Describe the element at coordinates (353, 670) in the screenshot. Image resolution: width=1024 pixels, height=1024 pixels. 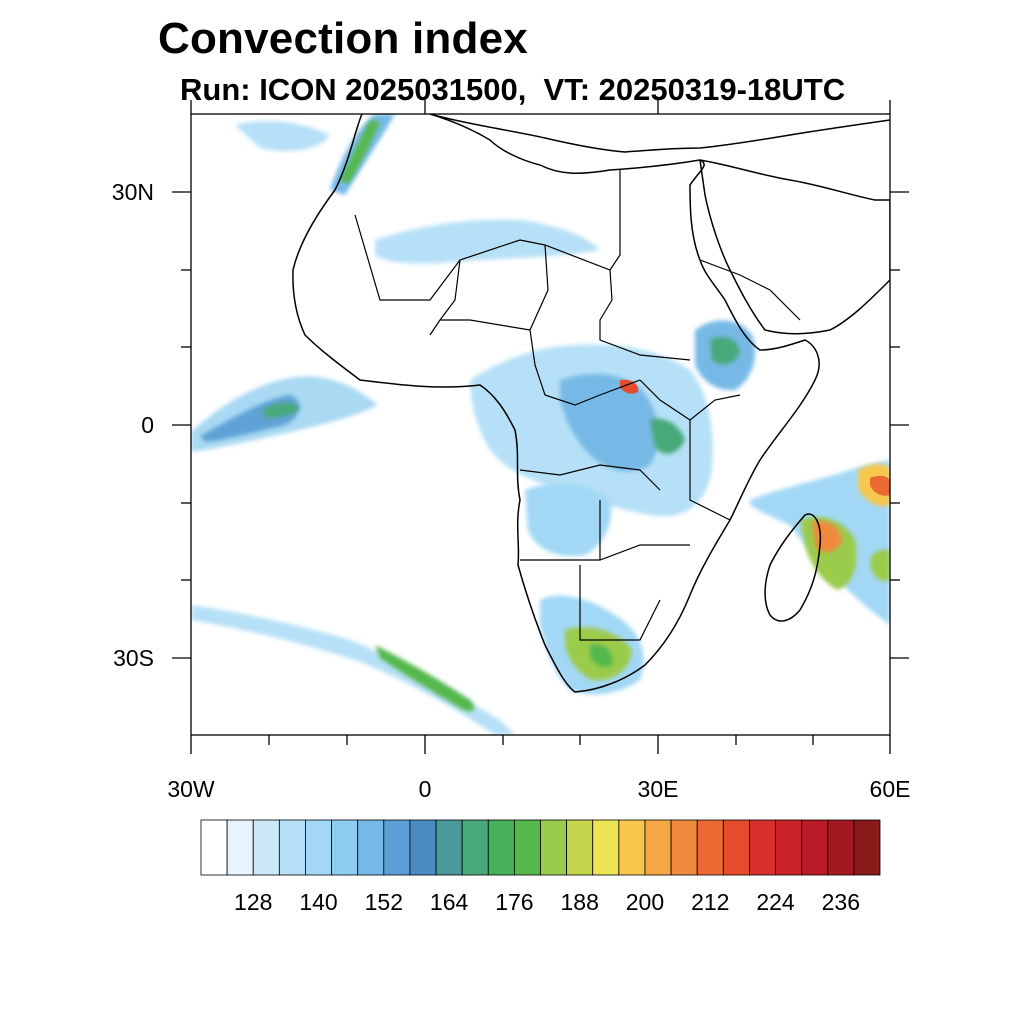
I see `convection-area-south-atlantic-front` at that location.